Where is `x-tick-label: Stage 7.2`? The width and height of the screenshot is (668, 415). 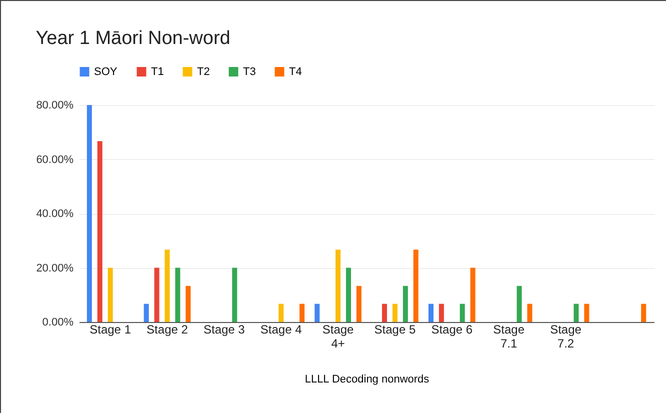
x-tick-label: Stage 7.2 is located at coordinates (566, 336).